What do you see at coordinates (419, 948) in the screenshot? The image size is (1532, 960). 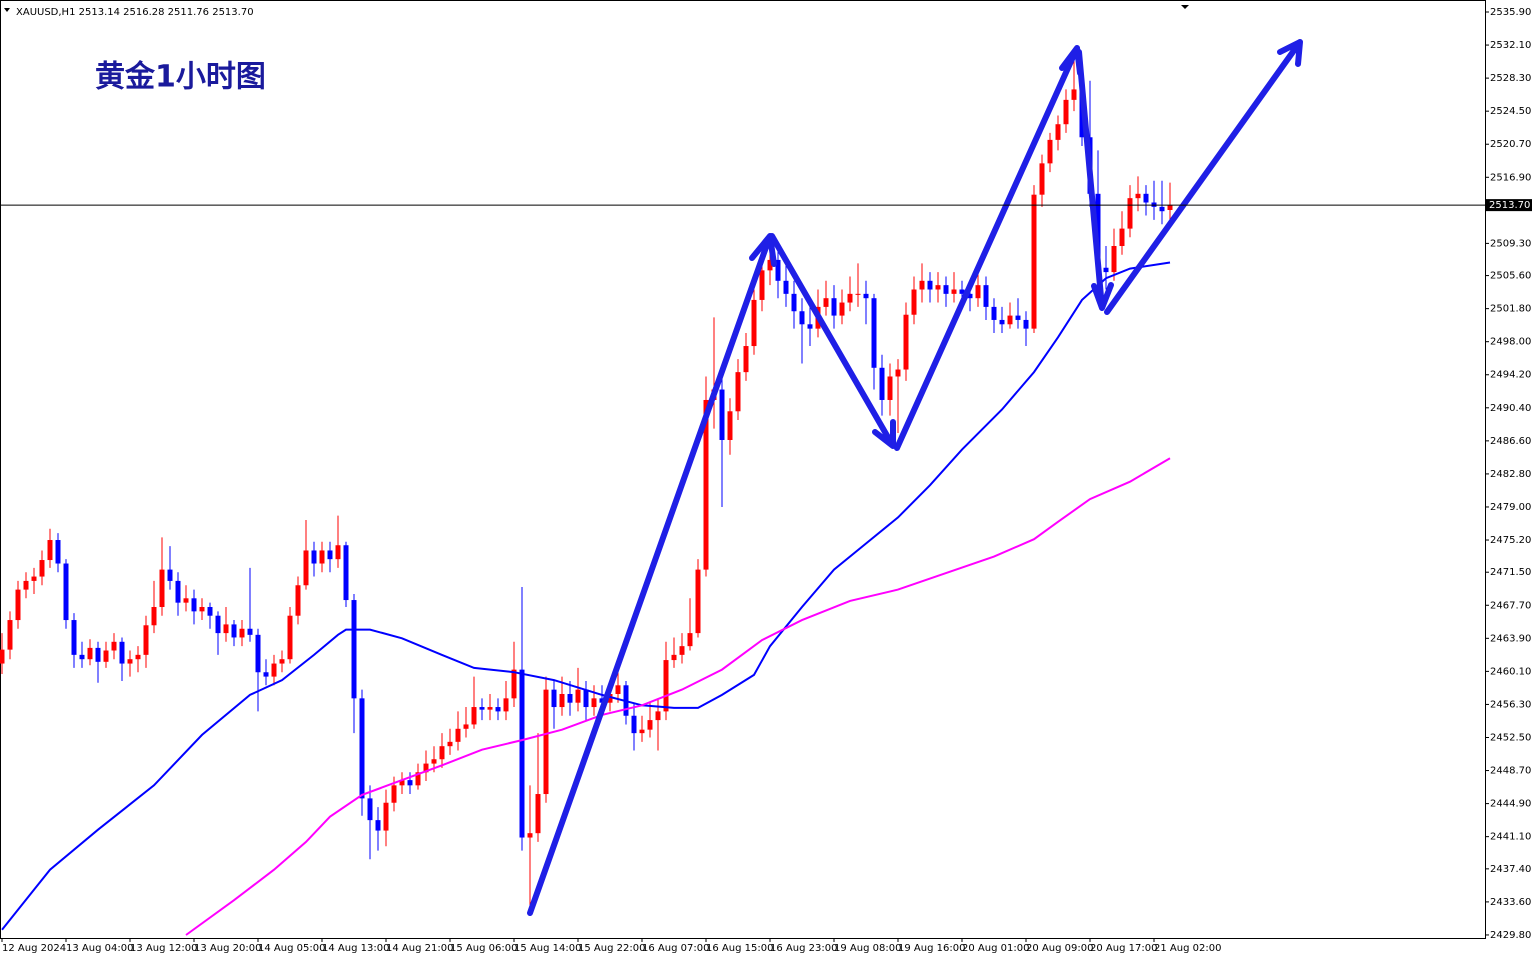 I see `x-tick-label: 14 Aug 21:00` at bounding box center [419, 948].